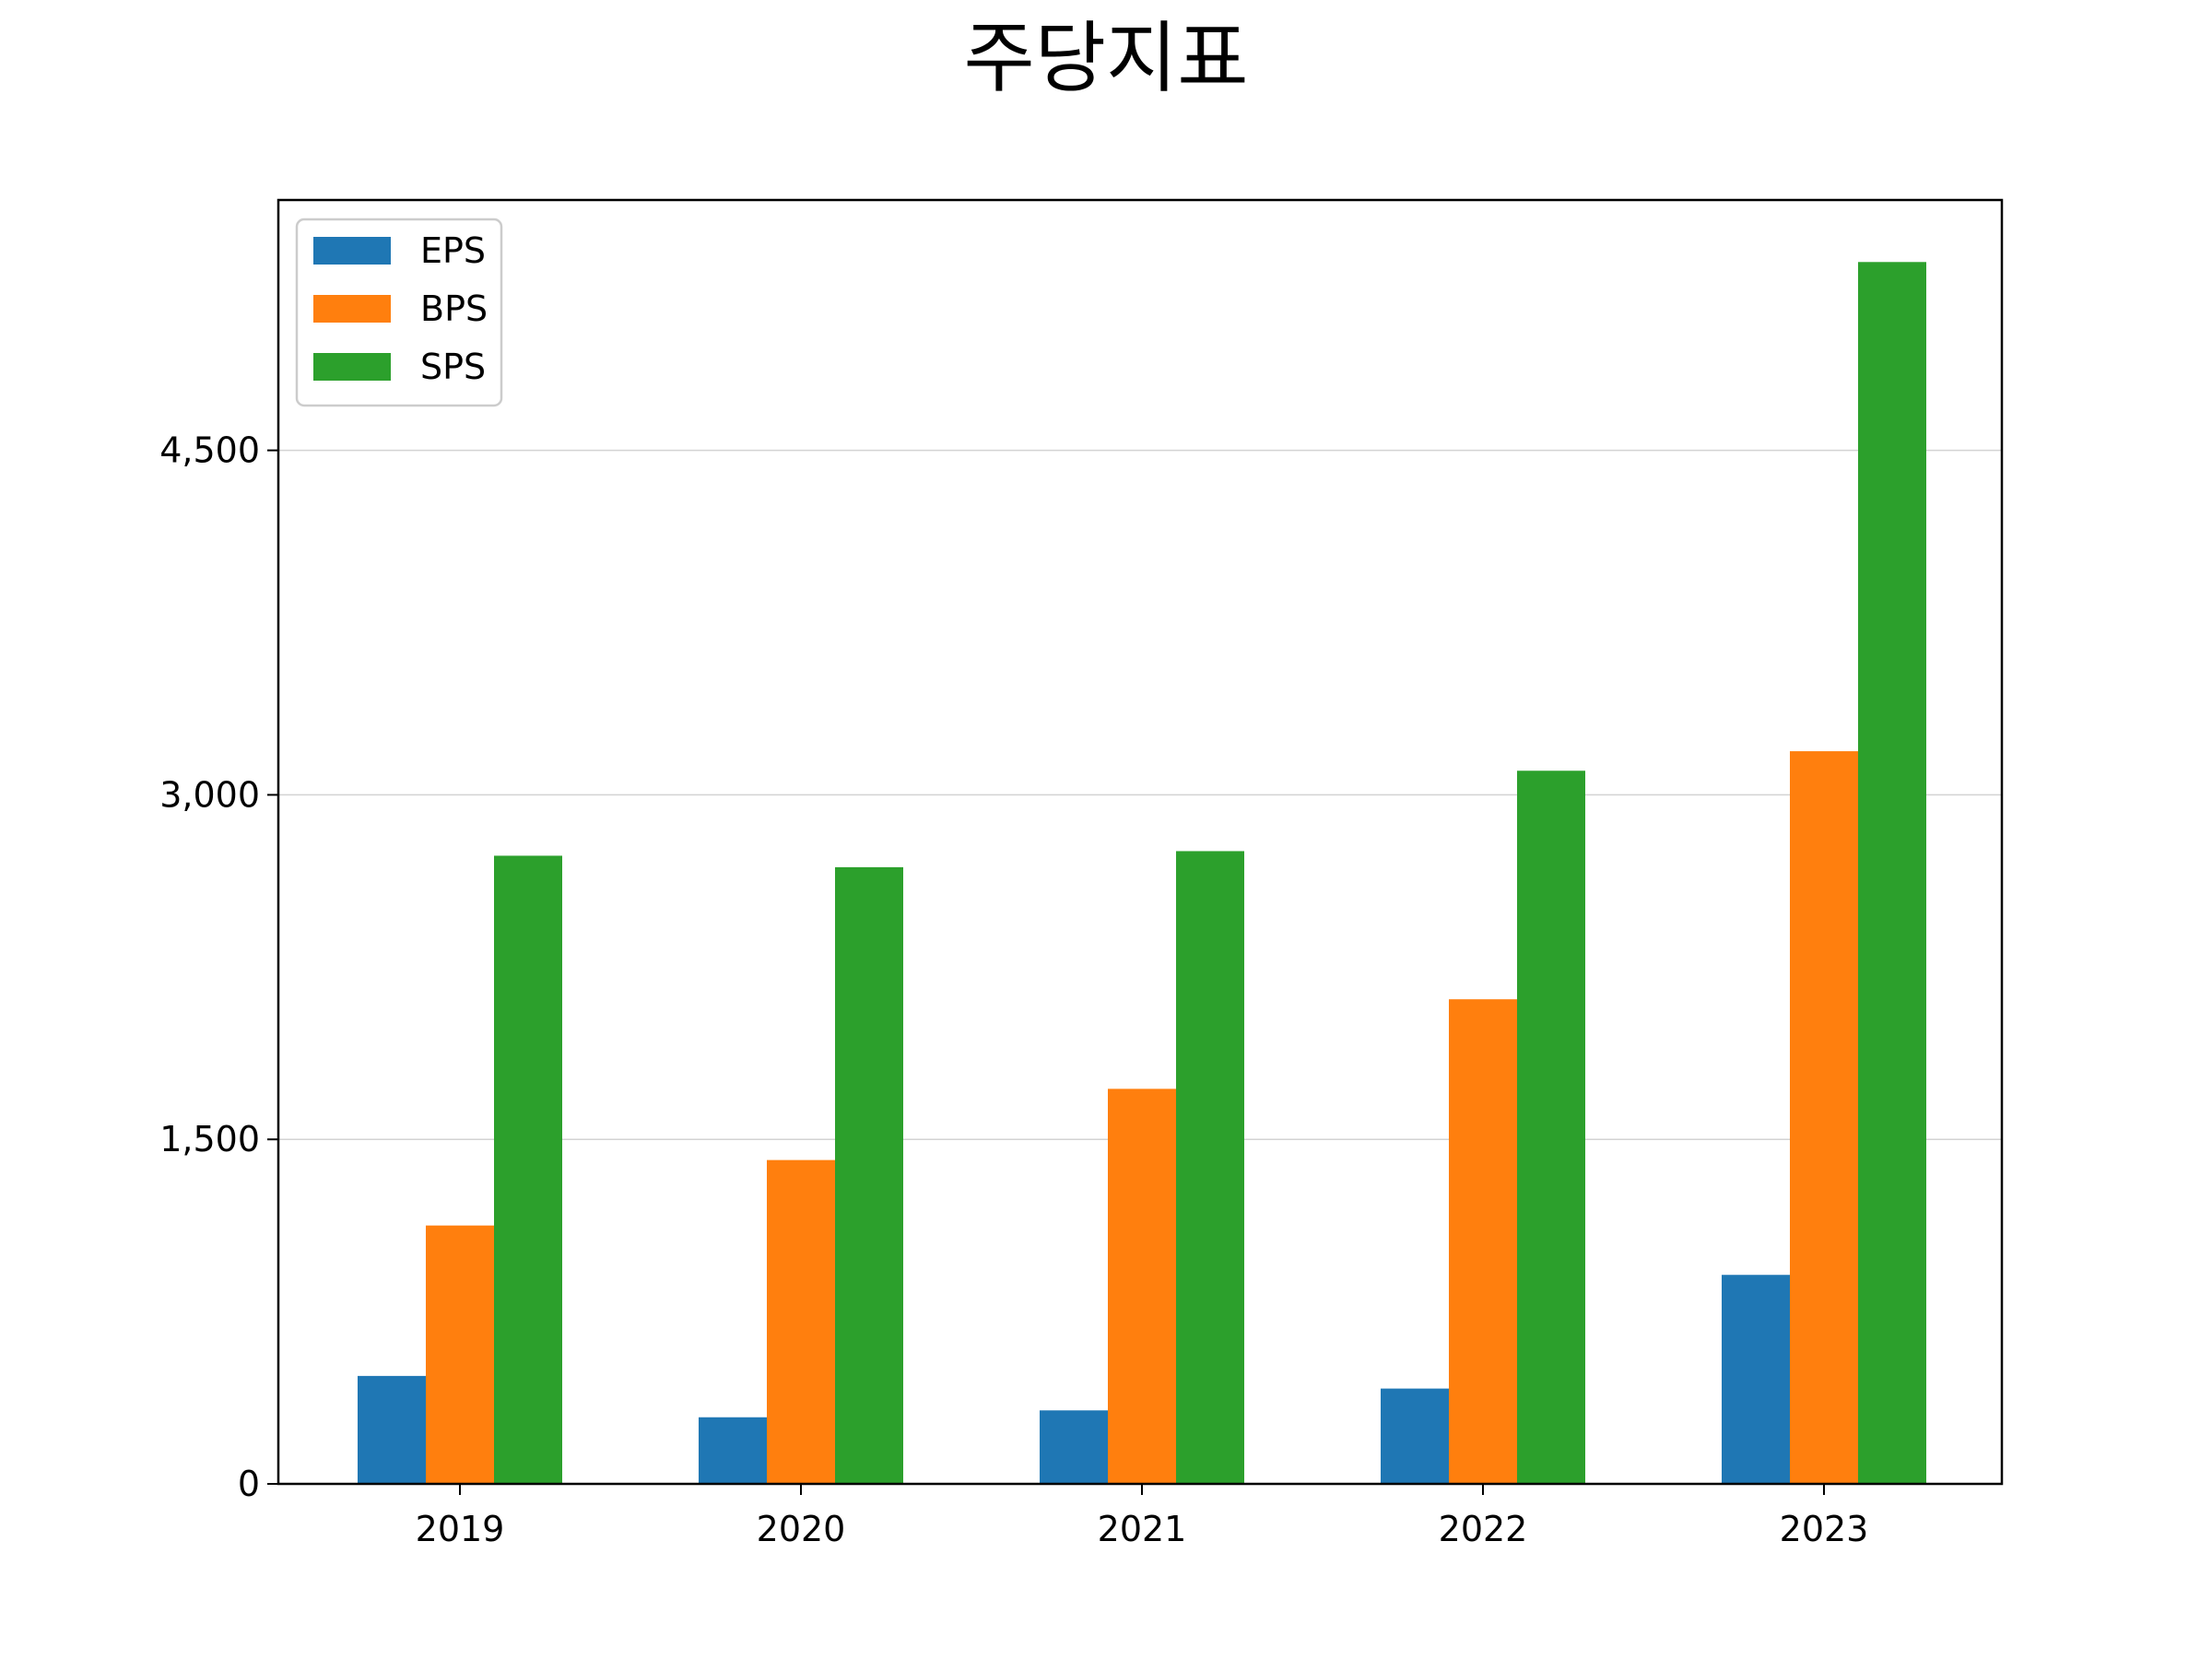 The image size is (2212, 1659). Describe the element at coordinates (1551, 1127) in the screenshot. I see `bar-sps-2022` at that location.